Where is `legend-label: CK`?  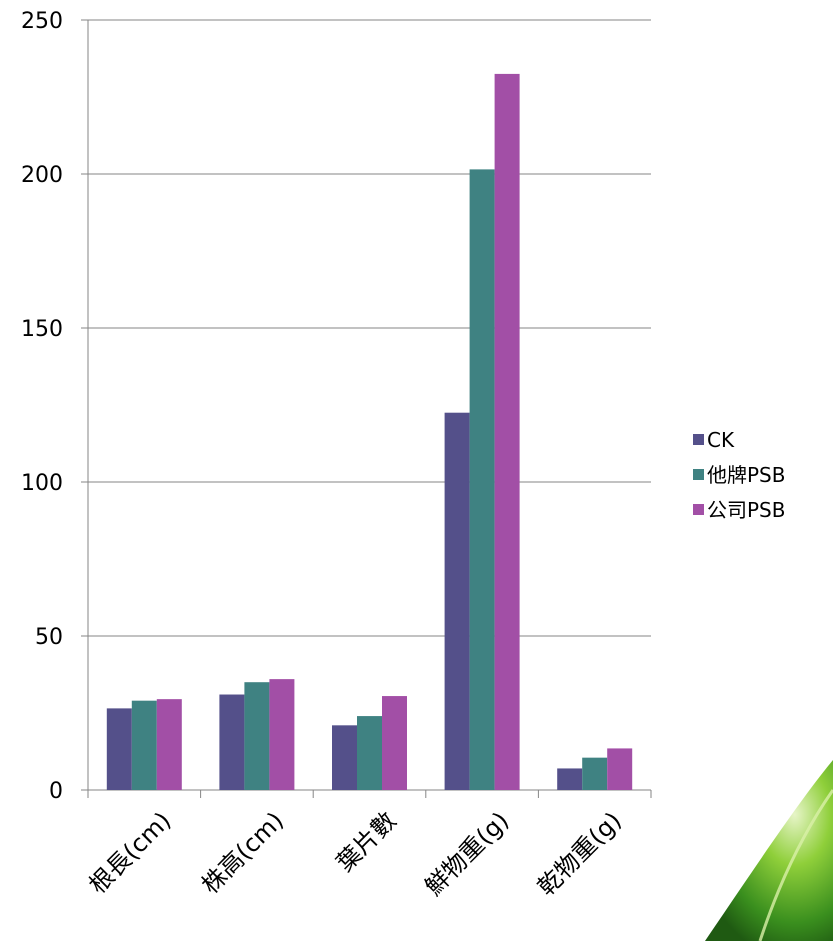 legend-label: CK is located at coordinates (721, 440).